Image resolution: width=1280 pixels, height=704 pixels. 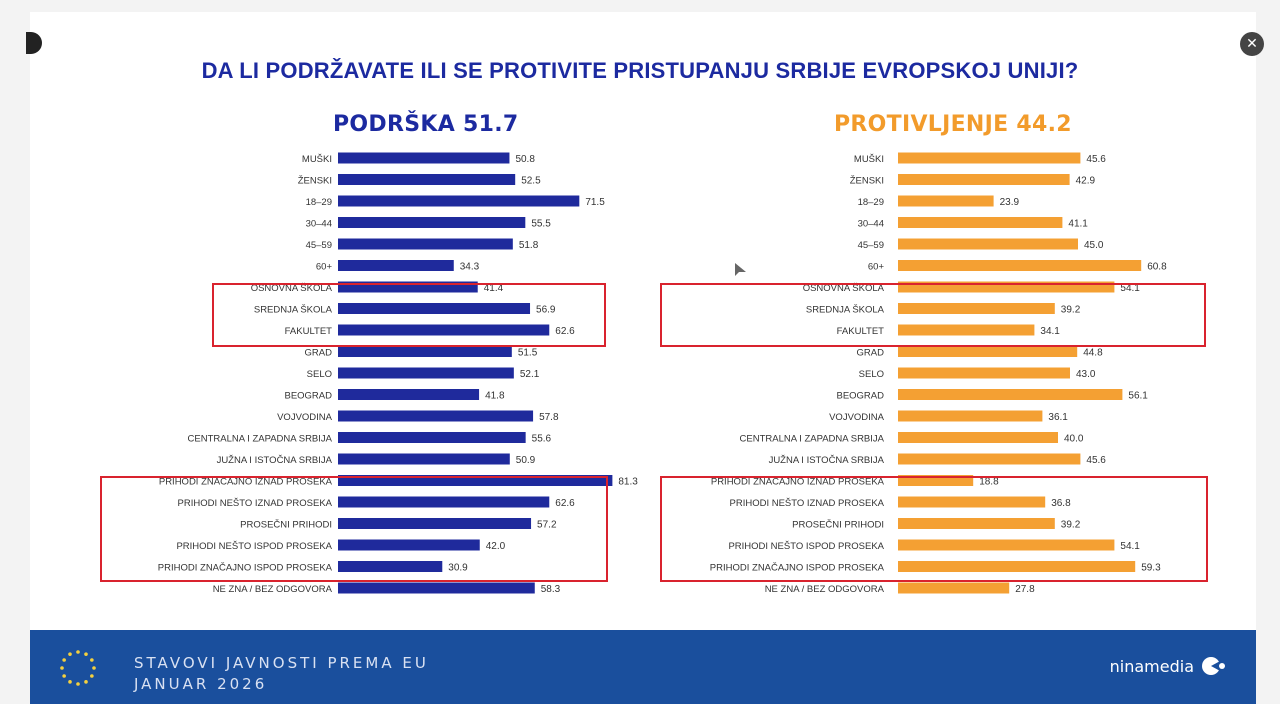 What do you see at coordinates (305, 417) in the screenshot?
I see `support-category-label: VOJVODINA` at bounding box center [305, 417].